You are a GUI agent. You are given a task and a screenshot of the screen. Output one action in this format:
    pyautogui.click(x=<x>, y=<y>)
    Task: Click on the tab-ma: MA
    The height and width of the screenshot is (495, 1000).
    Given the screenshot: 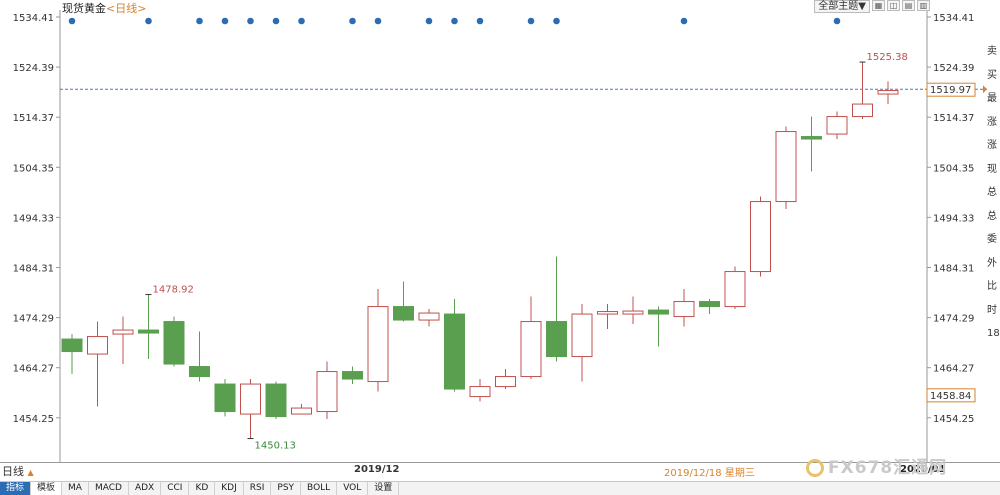 What is the action you would take?
    pyautogui.click(x=75, y=488)
    